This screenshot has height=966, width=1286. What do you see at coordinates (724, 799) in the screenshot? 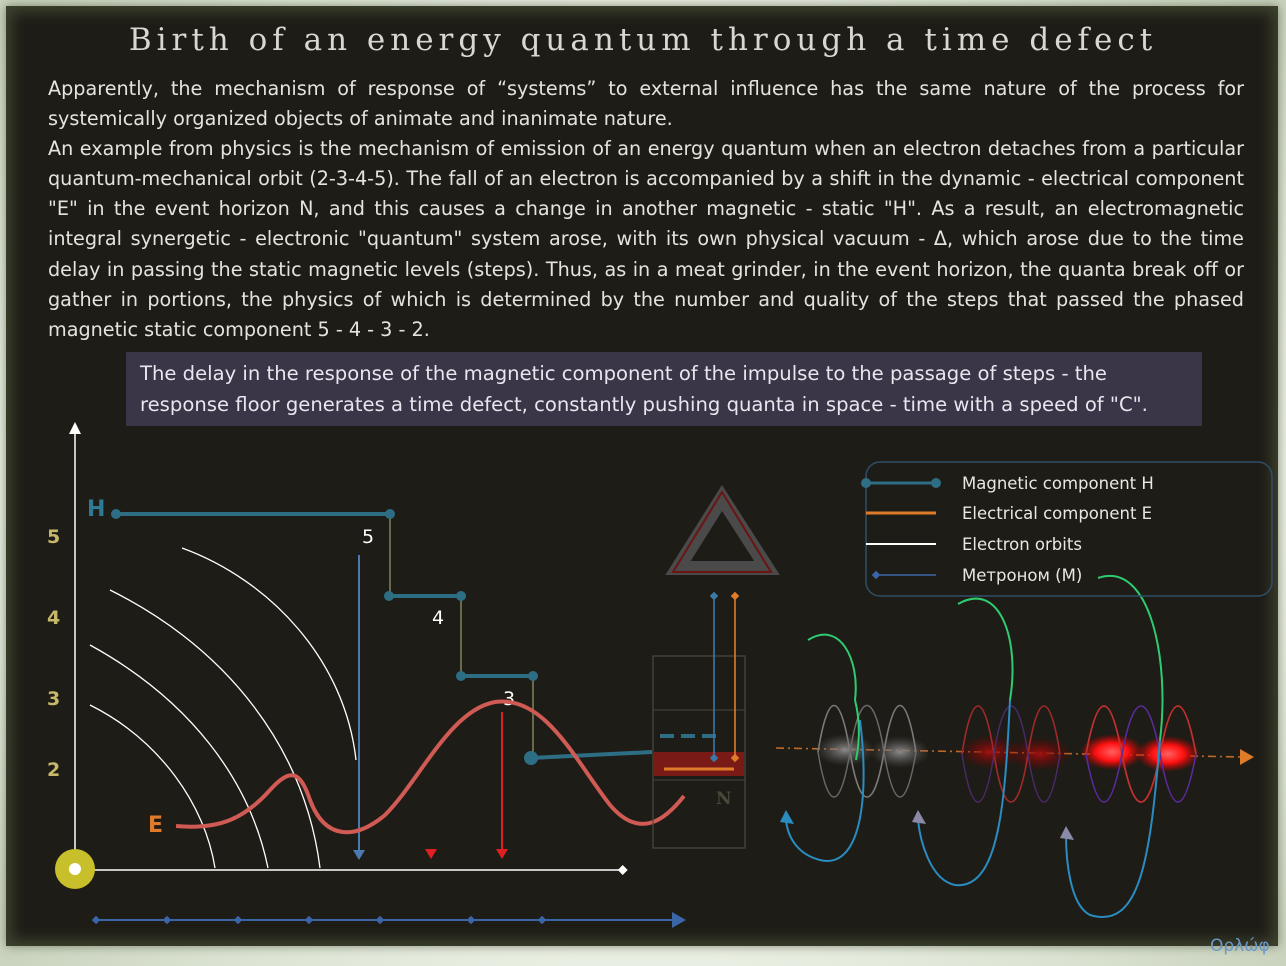
I see `label-N: N` at bounding box center [724, 799].